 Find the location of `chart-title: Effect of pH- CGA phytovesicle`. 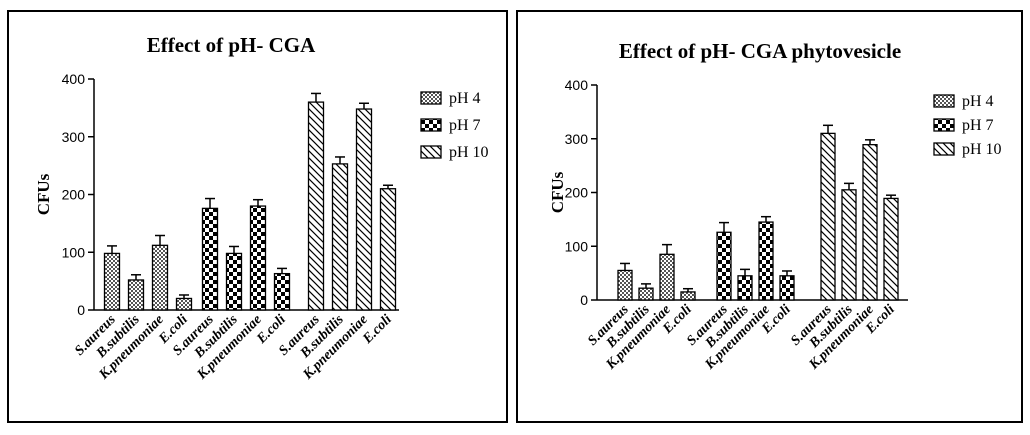

chart-title: Effect of pH- CGA phytovesicle is located at coordinates (760, 51).